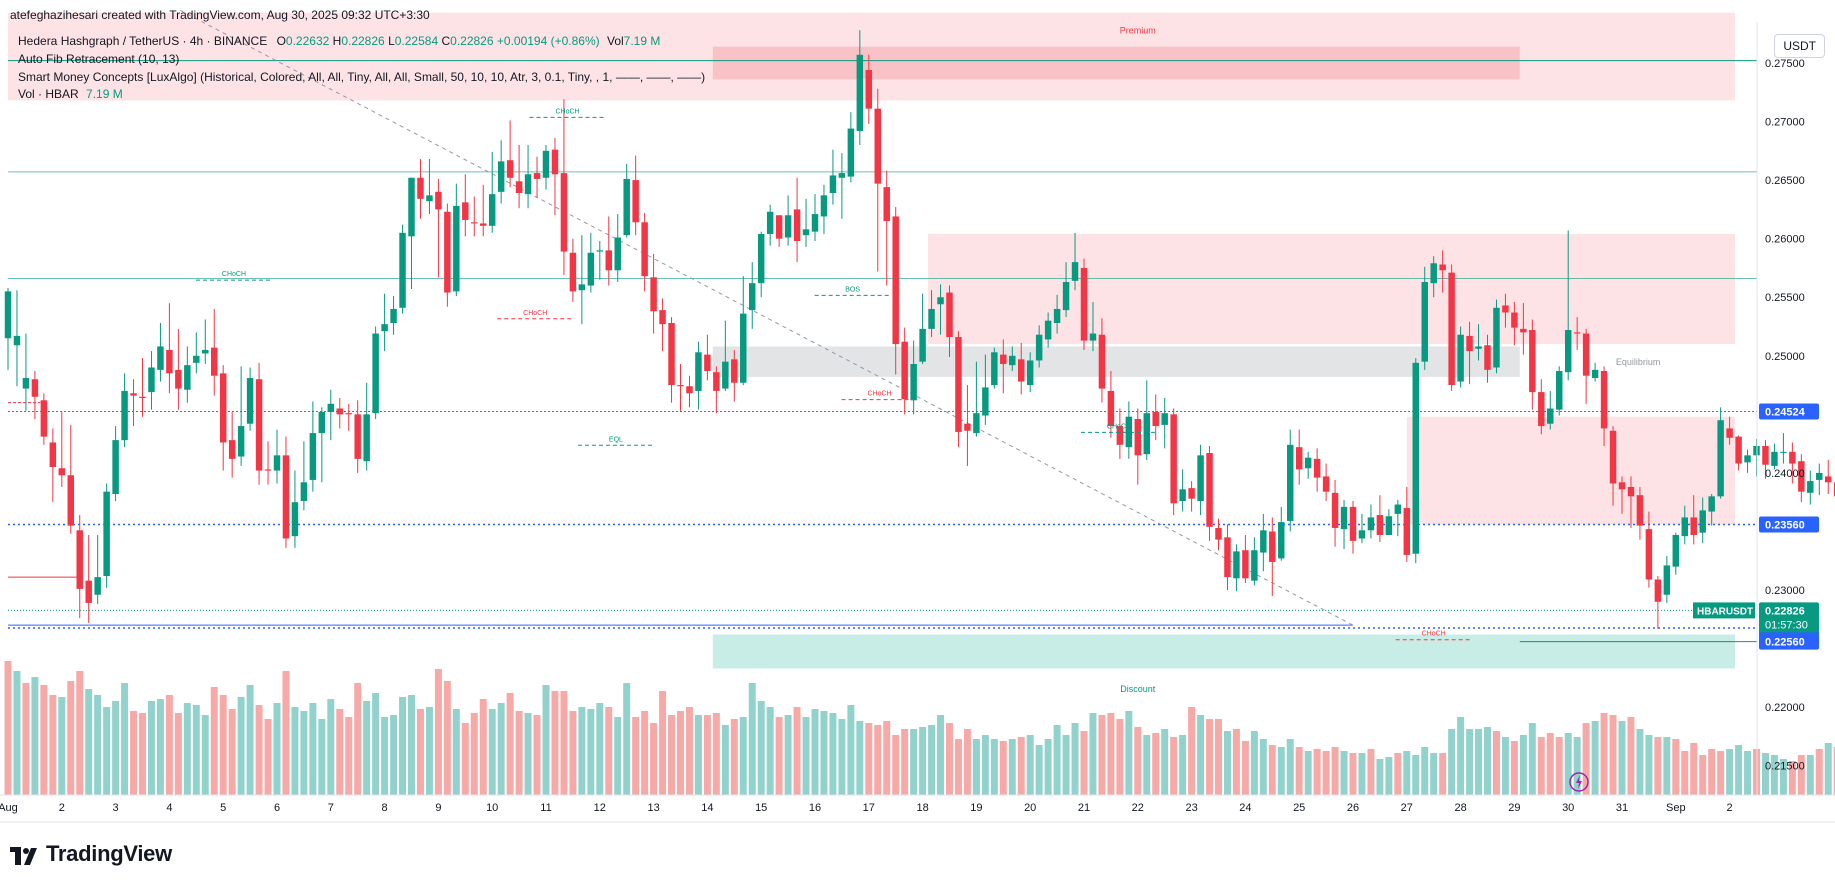  I want to click on structure-label: CHoCH, so click(567, 111).